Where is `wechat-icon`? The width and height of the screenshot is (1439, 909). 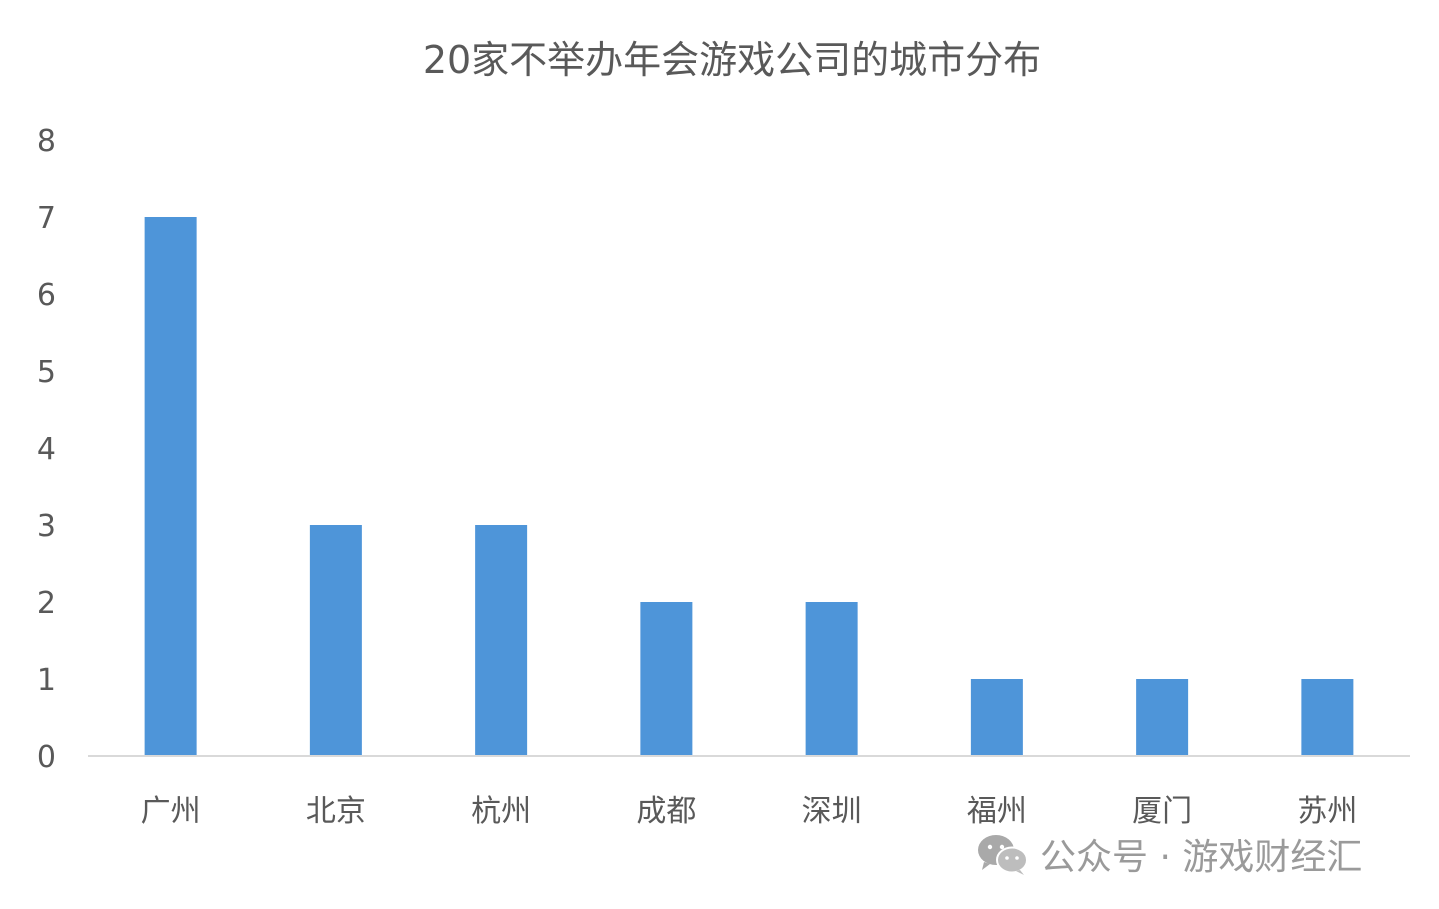 wechat-icon is located at coordinates (1003, 855).